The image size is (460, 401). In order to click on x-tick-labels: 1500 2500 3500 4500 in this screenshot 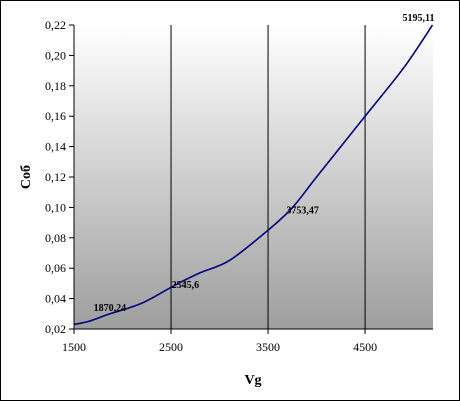, I will do `click(219, 341)`.